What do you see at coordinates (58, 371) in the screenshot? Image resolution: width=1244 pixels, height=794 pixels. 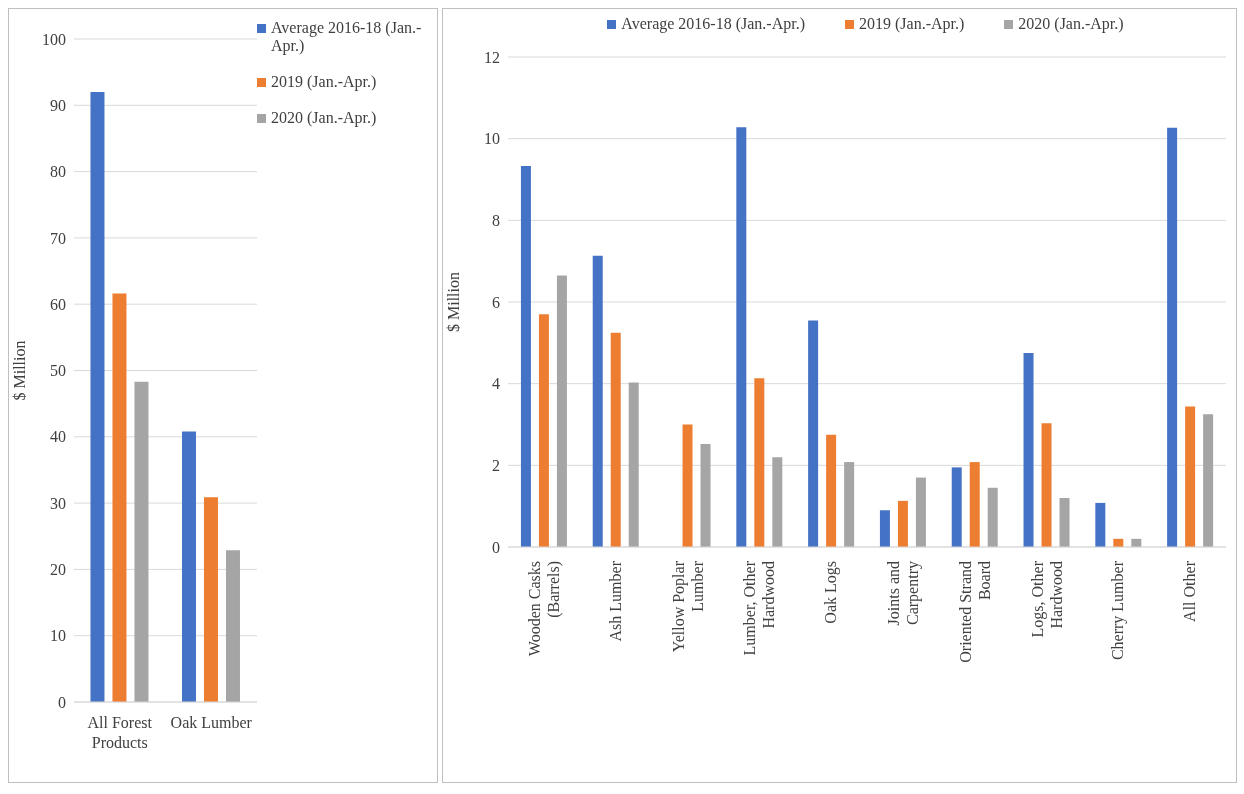 I see `y-tick-label: 50` at bounding box center [58, 371].